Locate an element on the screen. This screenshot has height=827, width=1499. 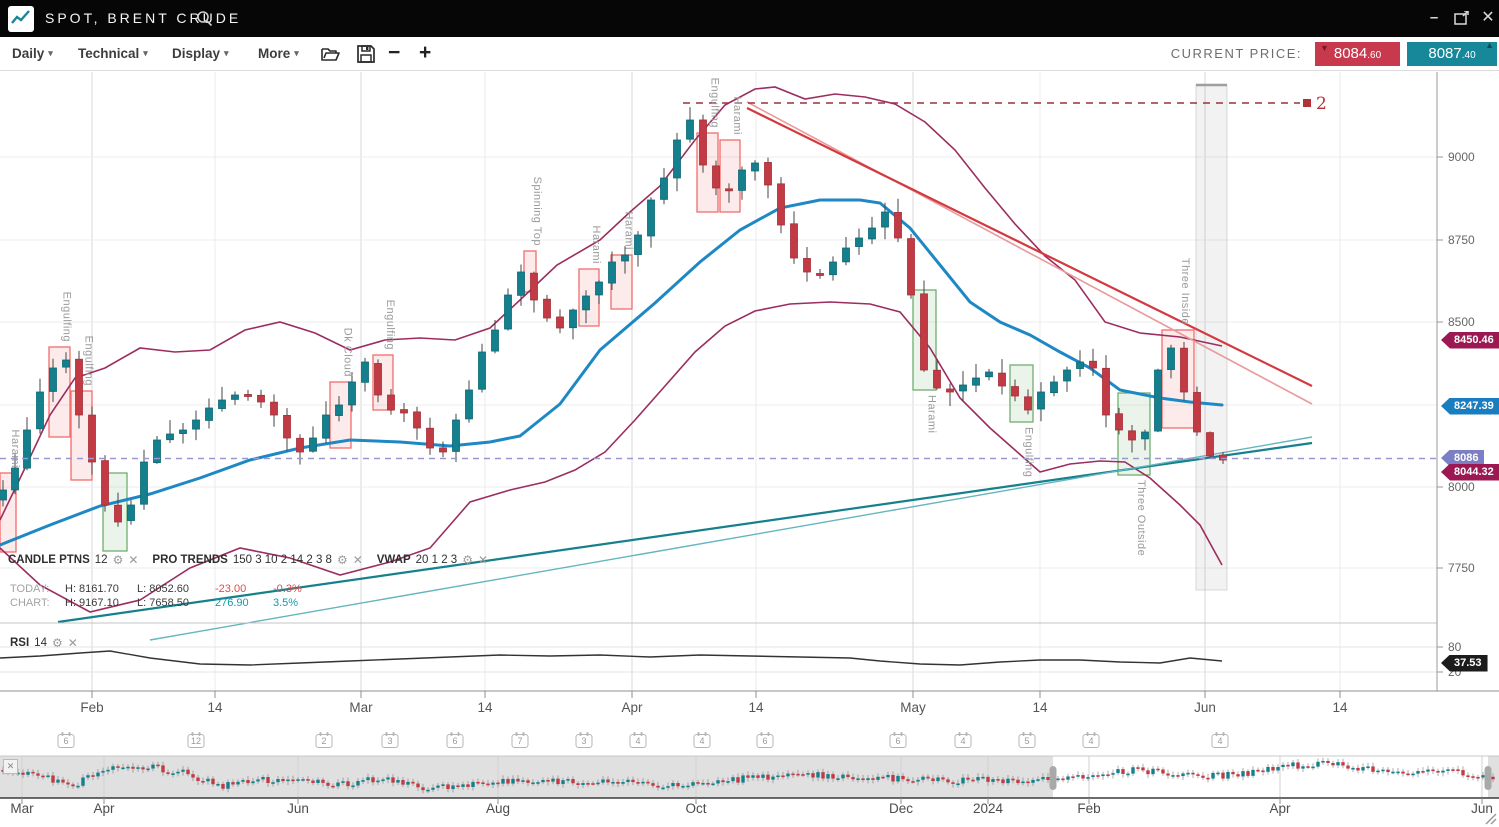
minimize-button: – is located at coordinates (1434, 17).